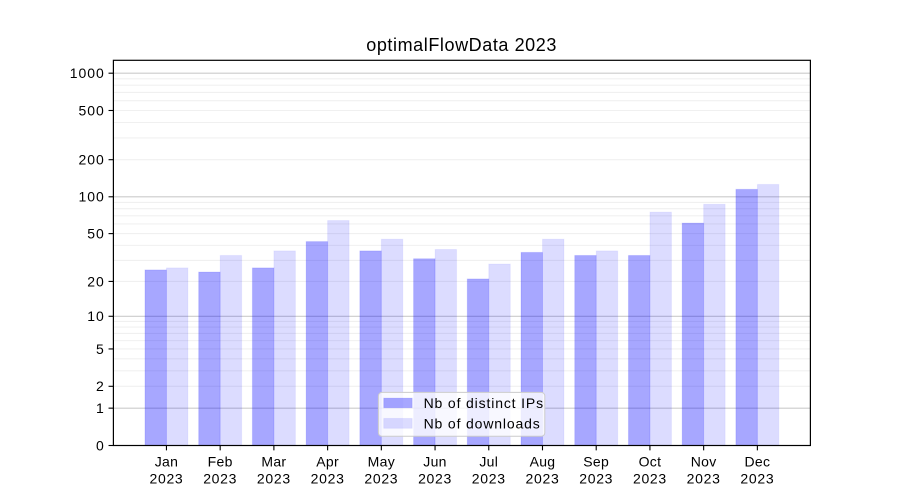  What do you see at coordinates (100, 445) in the screenshot?
I see `svg-text: 0` at bounding box center [100, 445].